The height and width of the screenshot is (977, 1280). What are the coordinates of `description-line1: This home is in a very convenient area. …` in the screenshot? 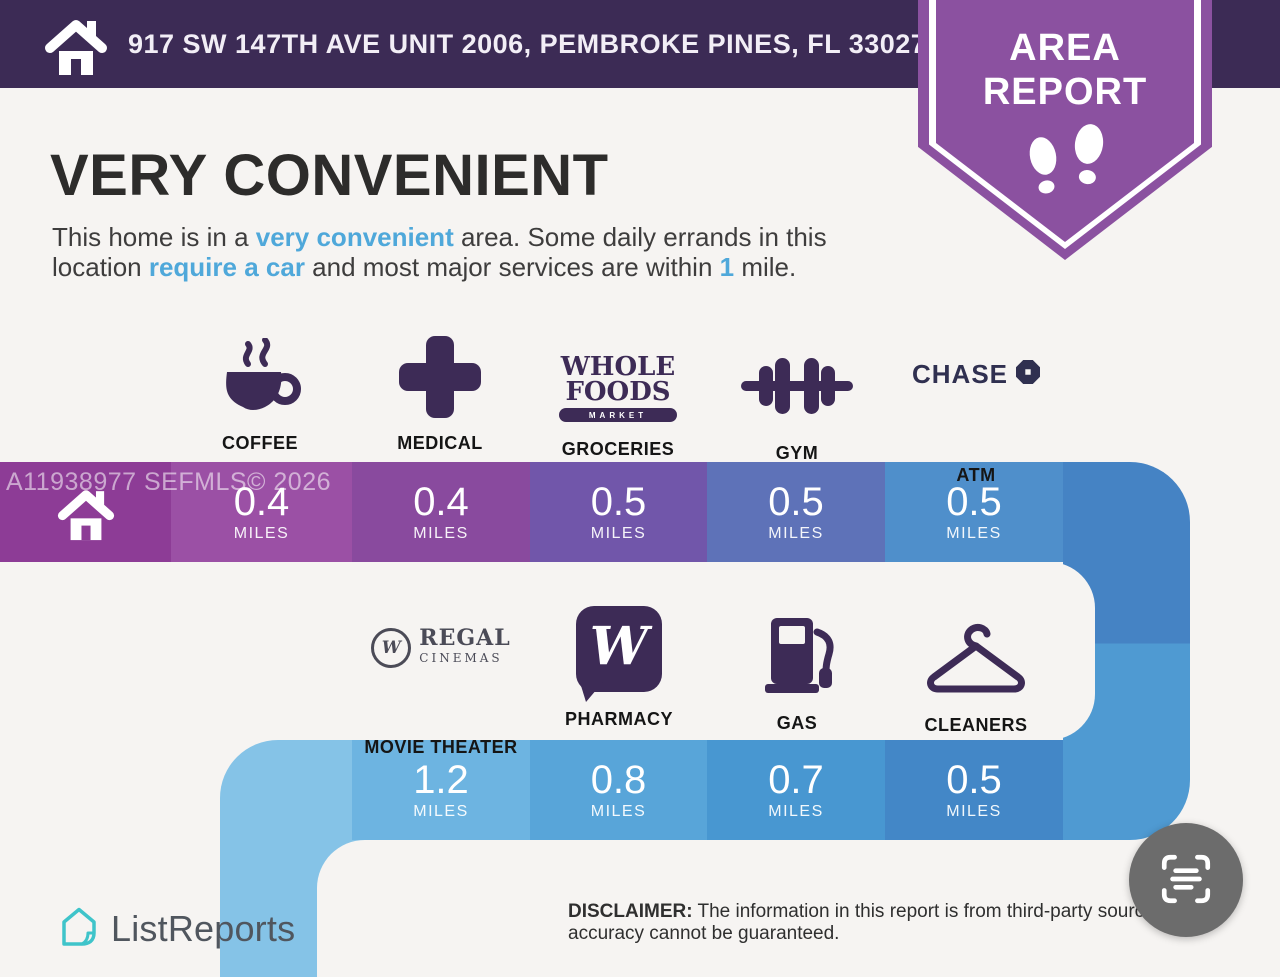 It's located at (439, 237).